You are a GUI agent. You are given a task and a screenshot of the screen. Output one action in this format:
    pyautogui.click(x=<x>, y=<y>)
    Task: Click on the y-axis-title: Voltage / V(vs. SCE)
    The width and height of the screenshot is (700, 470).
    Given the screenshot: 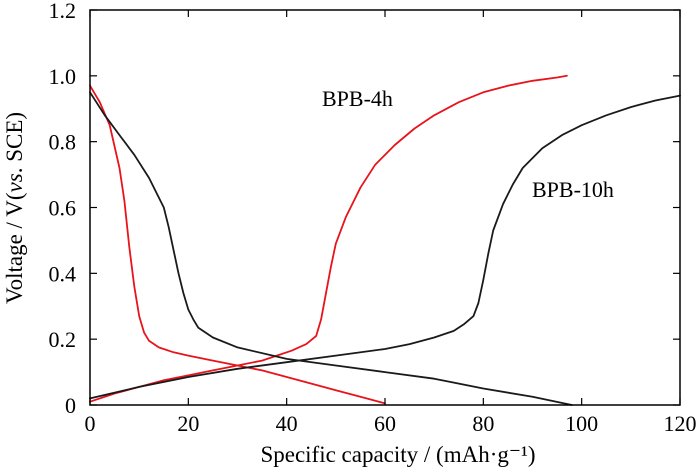 What is the action you would take?
    pyautogui.click(x=14, y=208)
    